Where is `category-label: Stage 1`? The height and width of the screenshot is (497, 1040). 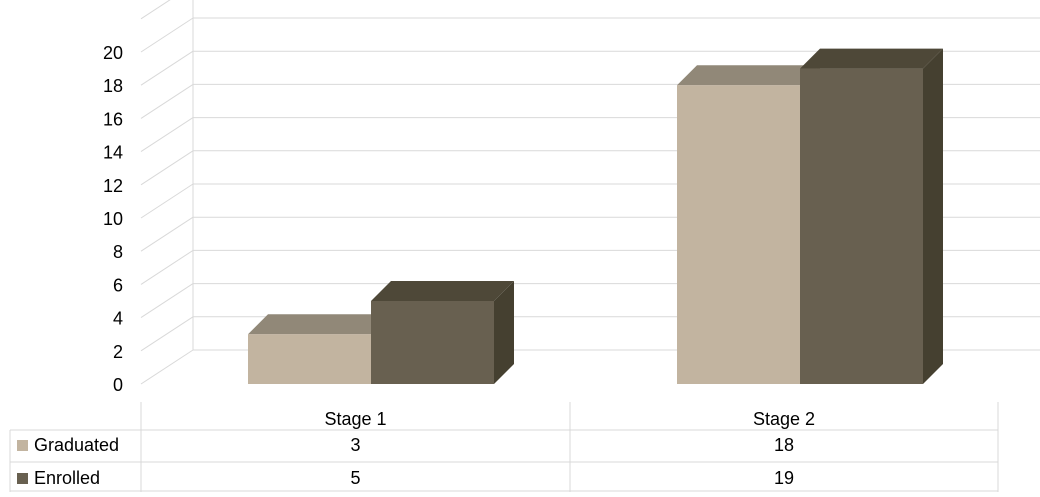 category-label: Stage 1 is located at coordinates (355, 419).